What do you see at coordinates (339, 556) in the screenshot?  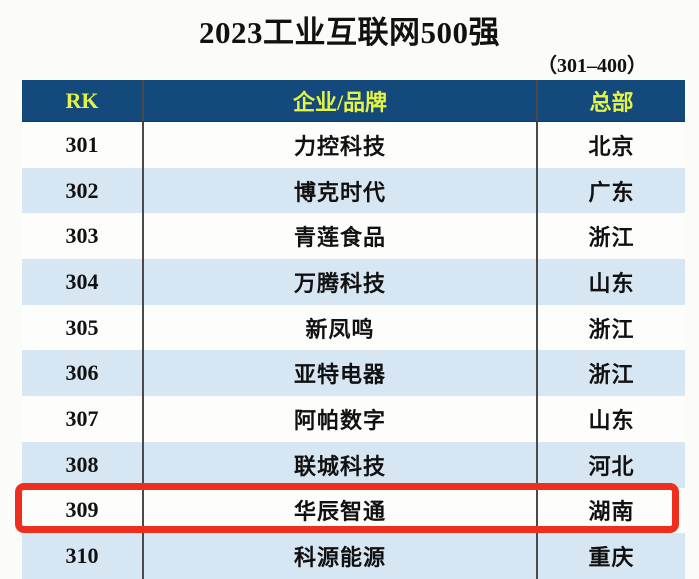 I see `company-cell: 科源能源` at bounding box center [339, 556].